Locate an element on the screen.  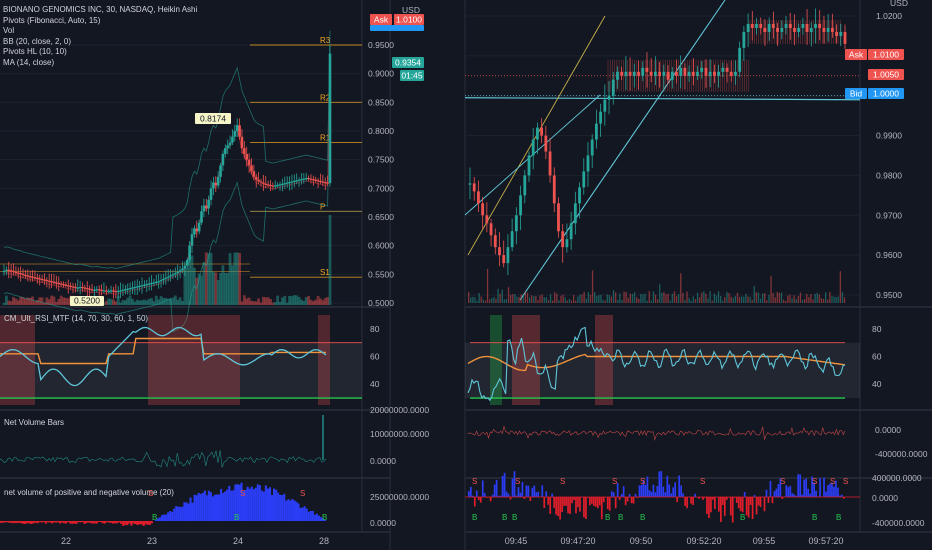
countdown-tag-text: 01:45 is located at coordinates (412, 75).